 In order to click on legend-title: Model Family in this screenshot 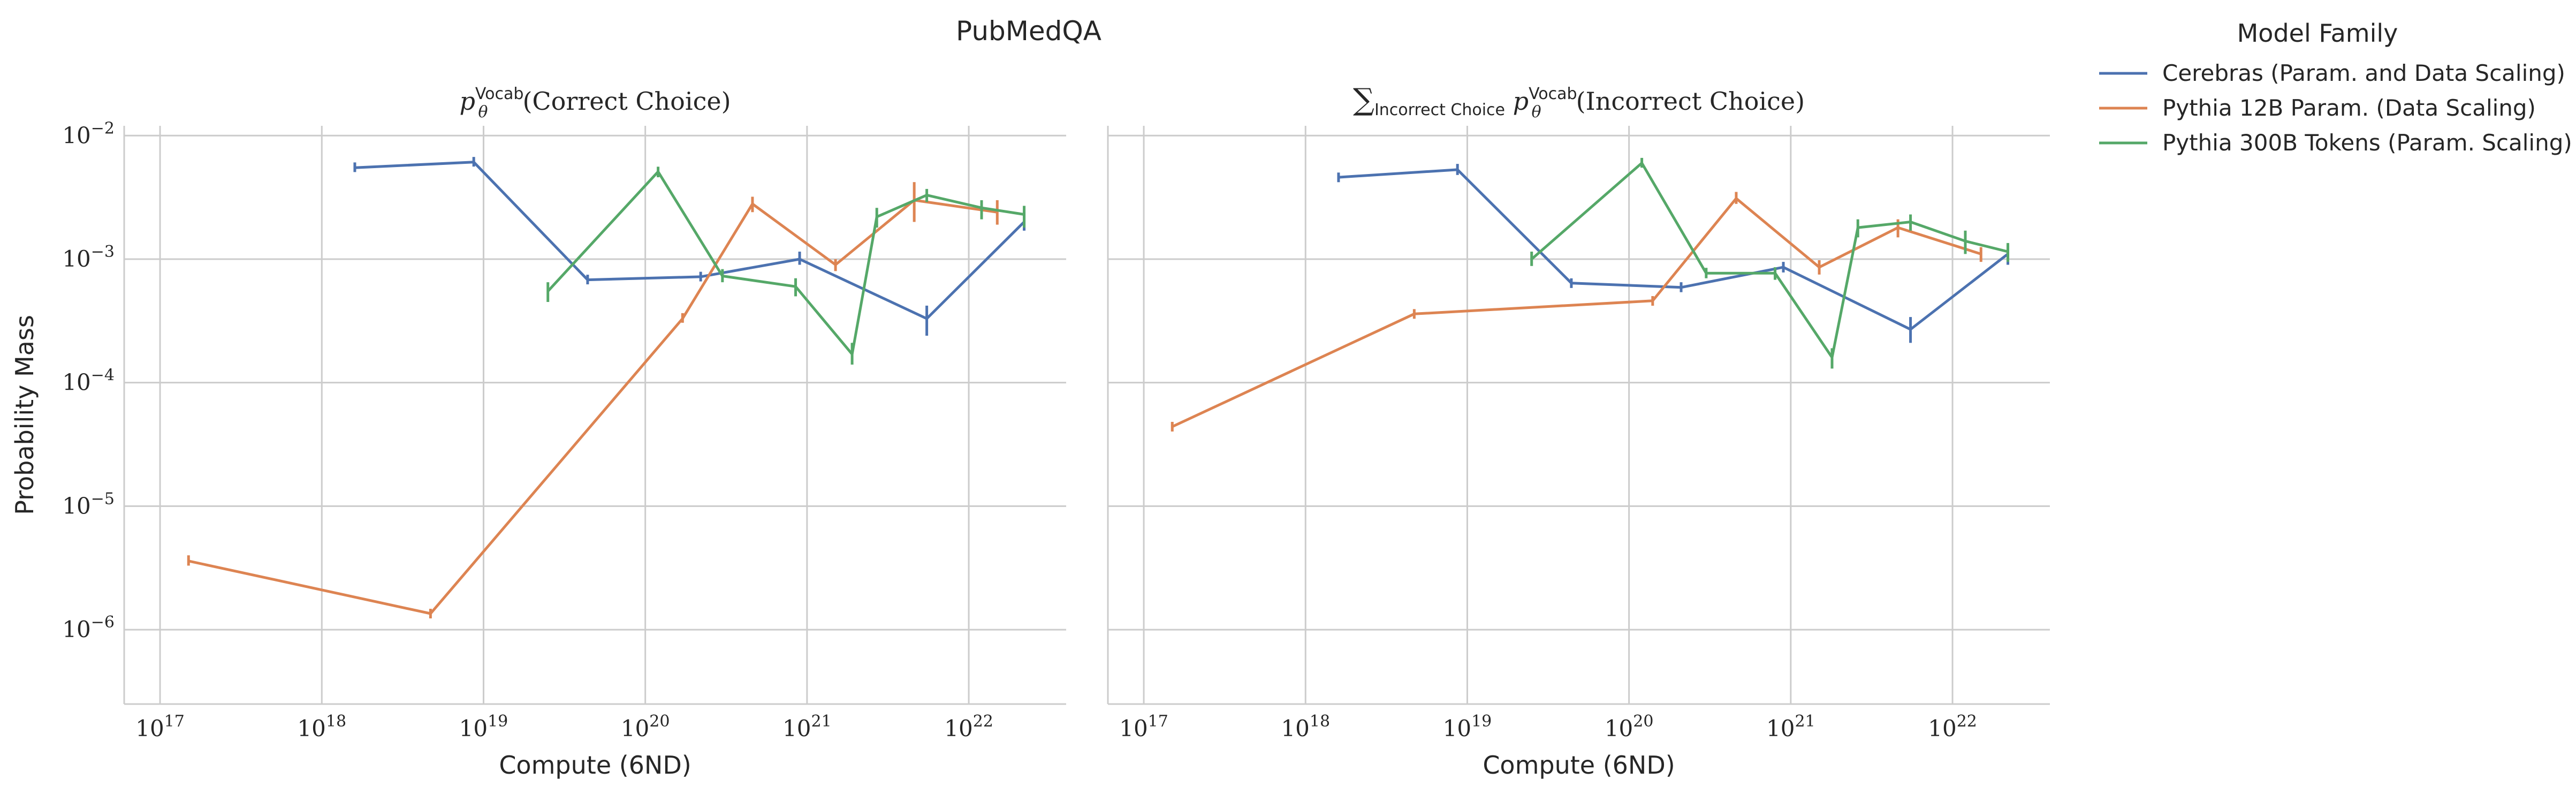, I will do `click(2317, 33)`.